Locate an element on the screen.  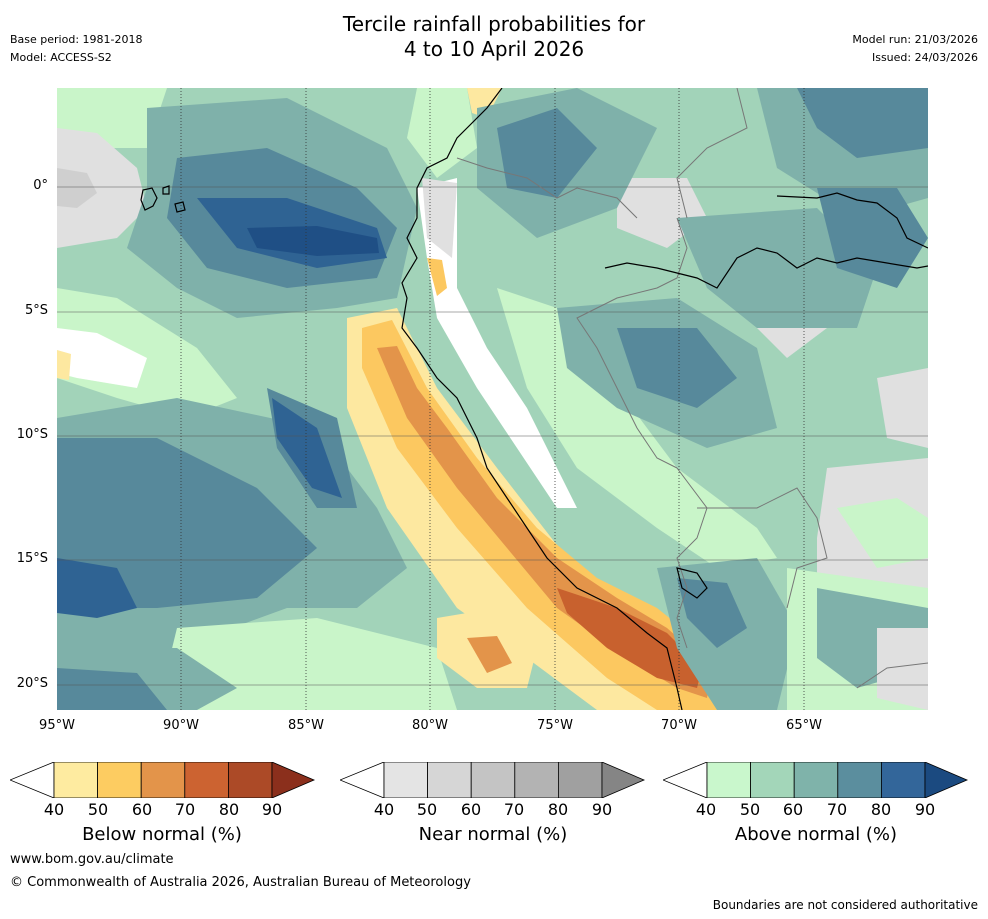
lon-label-75w: 75°W is located at coordinates (555, 725).